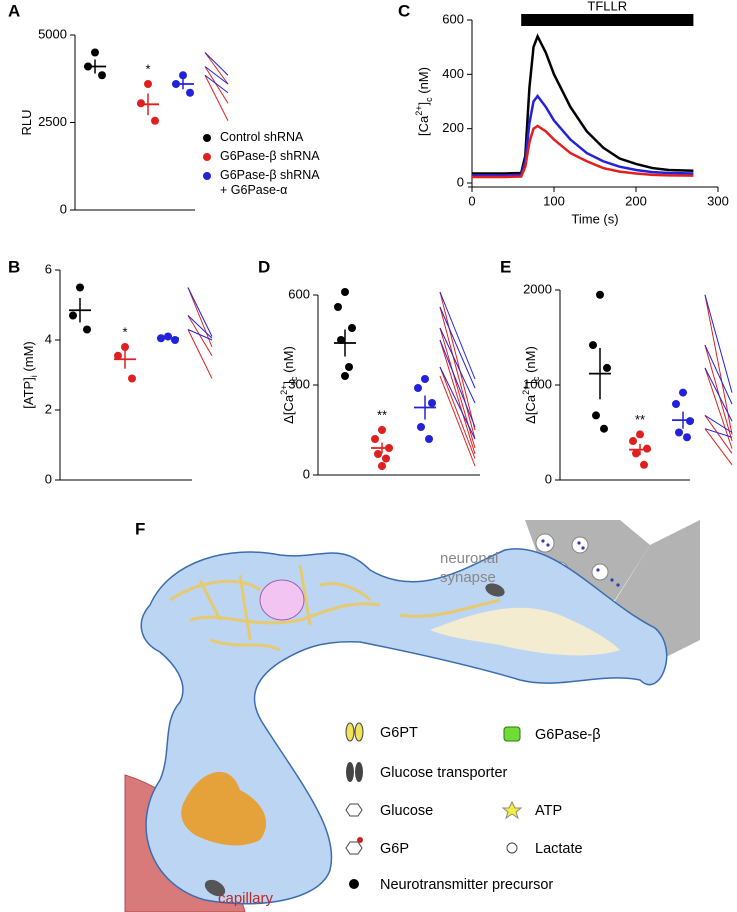 This screenshot has height=912, width=737. I want to click on stimulus-bar, so click(607, 20).